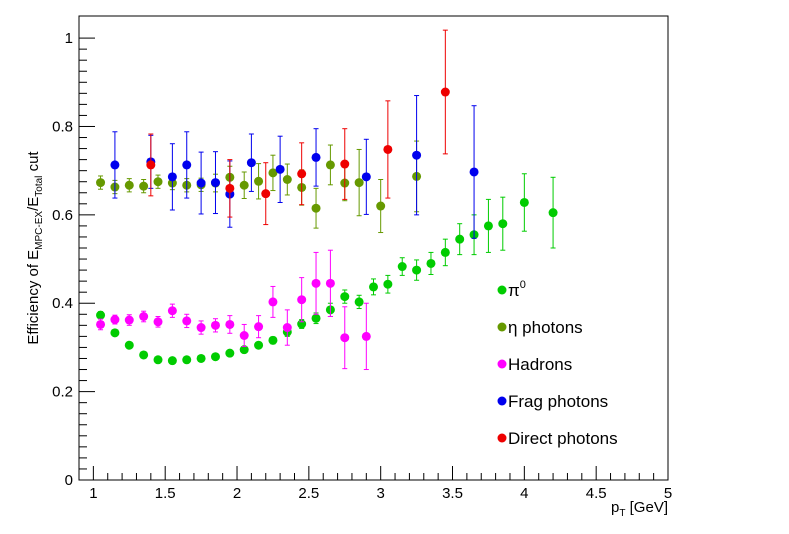 Image resolution: width=789 pixels, height=534 pixels. Describe the element at coordinates (380, 484) in the screenshot. I see `x-axis: 1 1.5 2 2.5 3 3.5 4 4.5 5` at that location.